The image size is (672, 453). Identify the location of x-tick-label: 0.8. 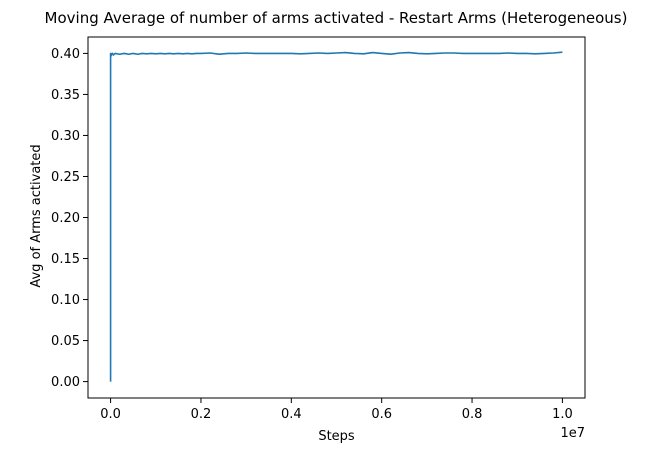
(472, 414).